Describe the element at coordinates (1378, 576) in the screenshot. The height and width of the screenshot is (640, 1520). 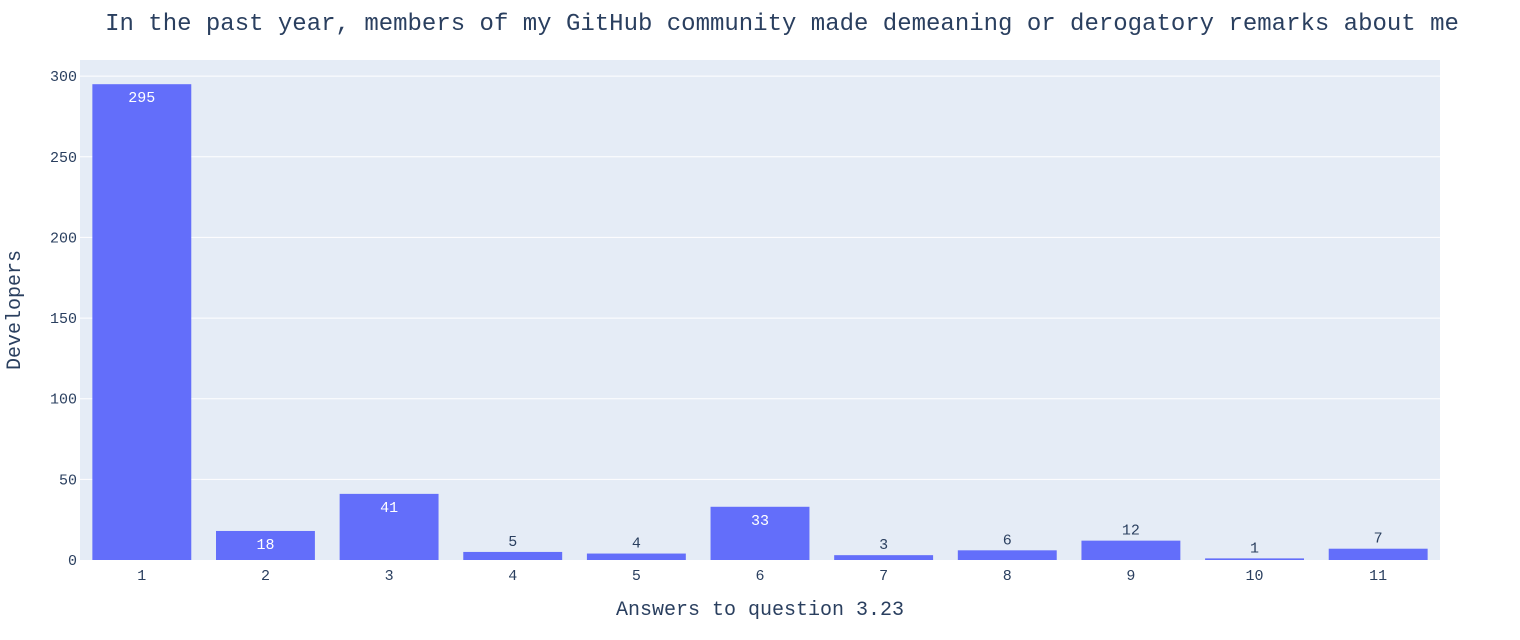
I see `x-tick-label: 11` at that location.